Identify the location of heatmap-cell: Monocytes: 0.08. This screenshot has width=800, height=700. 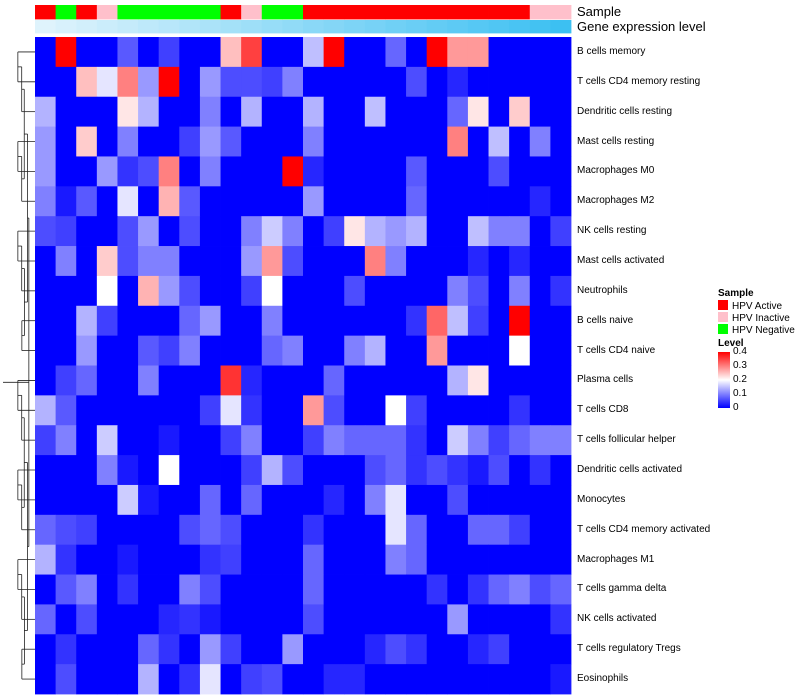
(252, 500).